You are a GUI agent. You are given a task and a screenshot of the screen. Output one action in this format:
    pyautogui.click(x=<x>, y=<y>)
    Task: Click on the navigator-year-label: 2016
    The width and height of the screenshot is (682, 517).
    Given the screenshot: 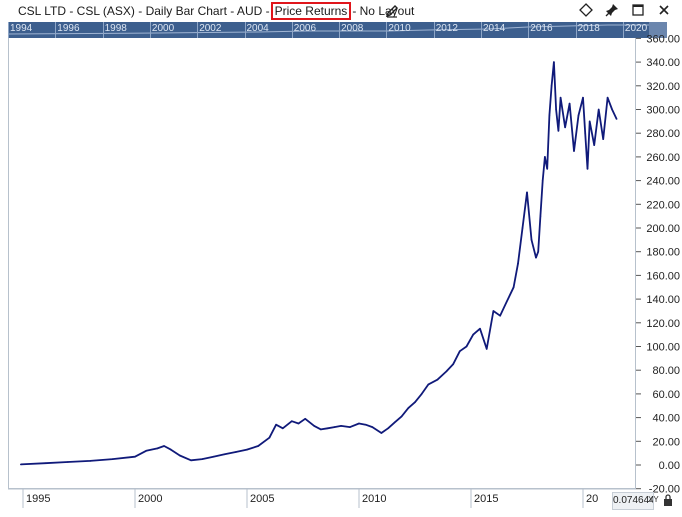 What is the action you would take?
    pyautogui.click(x=541, y=28)
    